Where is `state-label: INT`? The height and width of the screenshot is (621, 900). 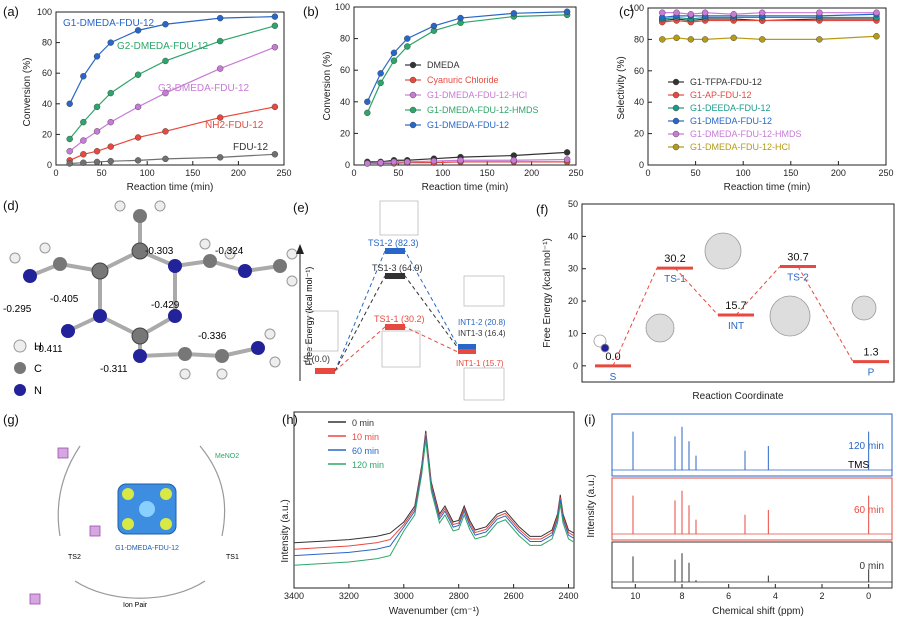
state-label: INT is located at coordinates (736, 326).